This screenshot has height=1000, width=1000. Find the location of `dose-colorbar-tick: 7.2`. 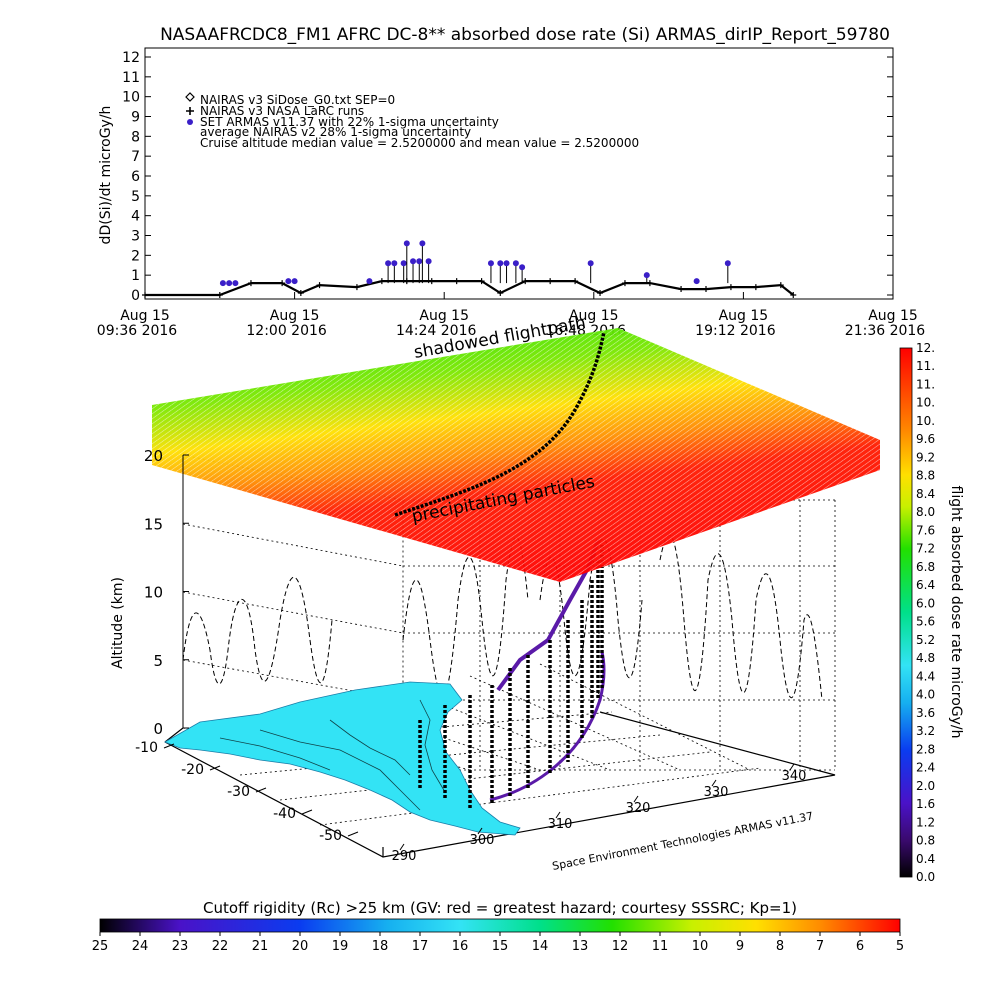

dose-colorbar-tick: 7.2 is located at coordinates (925, 549).